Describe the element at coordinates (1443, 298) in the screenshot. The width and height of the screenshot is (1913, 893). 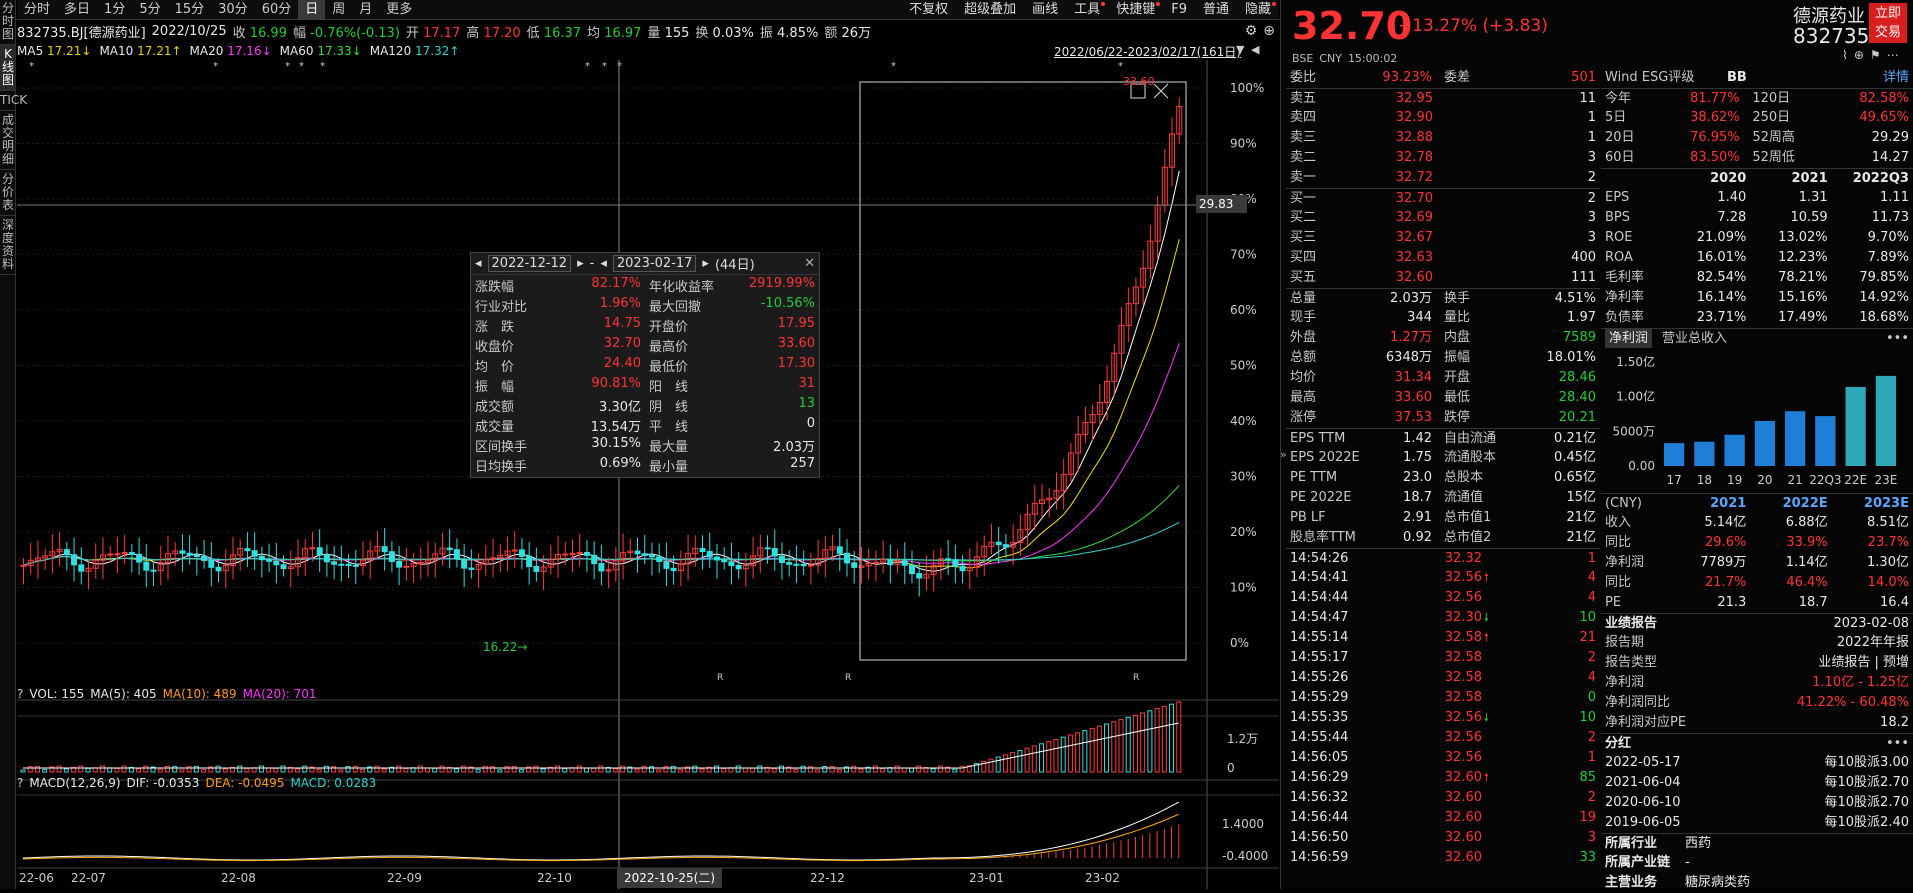
I see `stat-row: 总量 2.03万 换手 4.51%` at that location.